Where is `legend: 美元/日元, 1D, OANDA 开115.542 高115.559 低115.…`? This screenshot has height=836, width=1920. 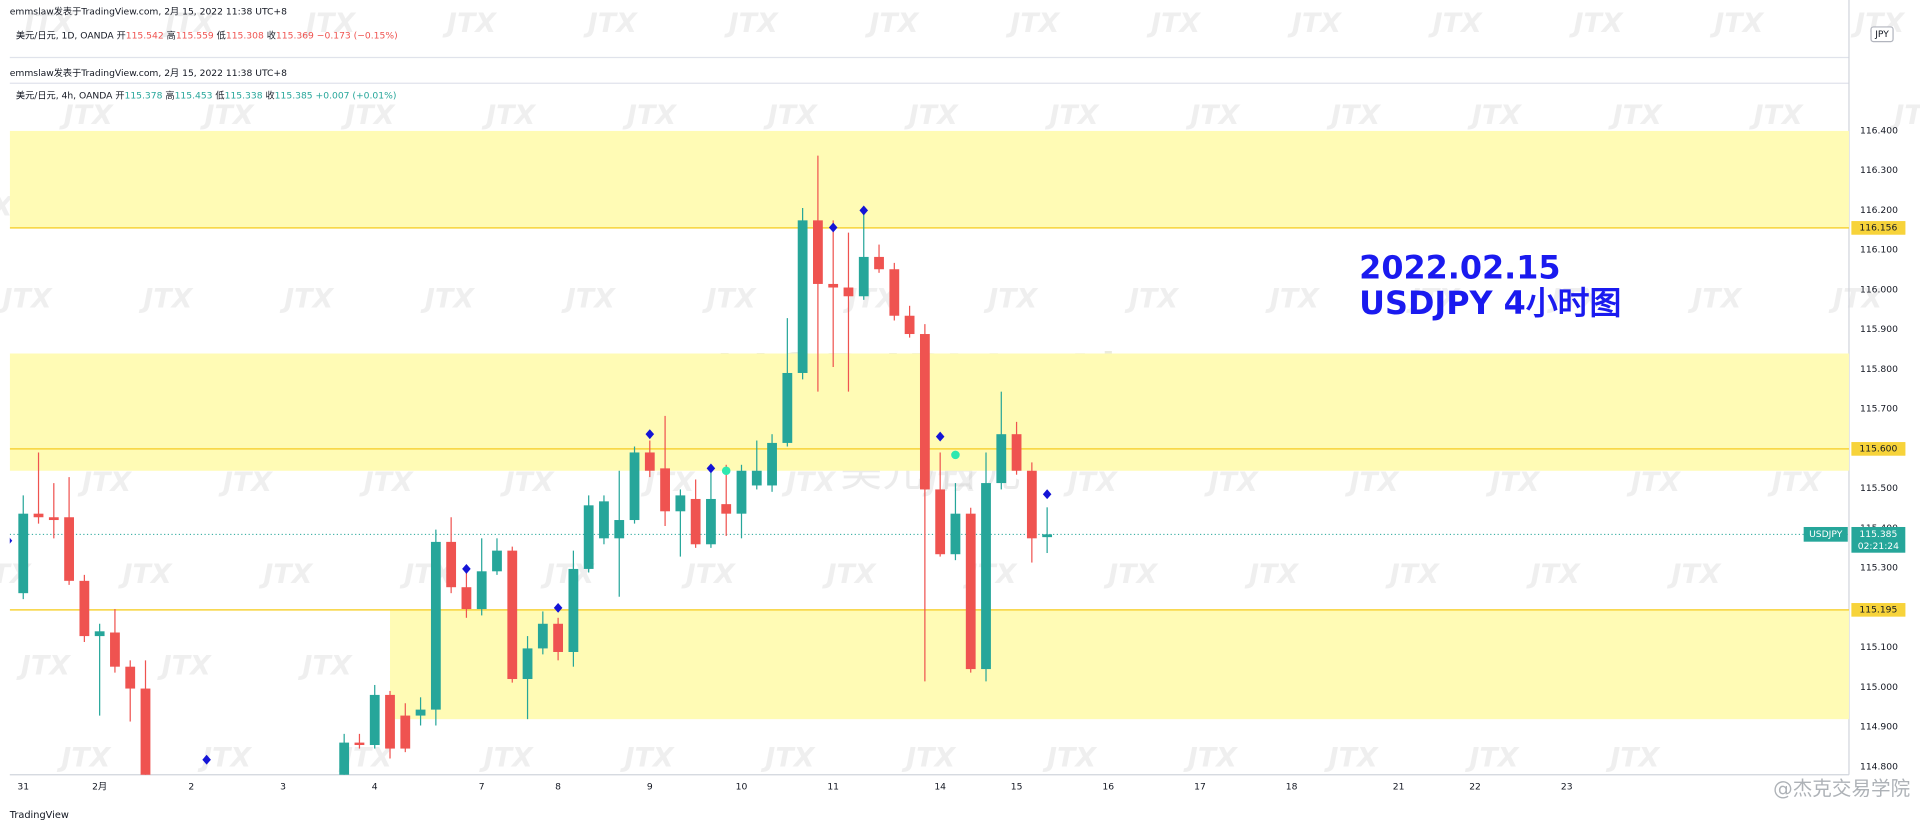
legend: 美元/日元, 1D, OANDA 开115.542 高115.559 低115.… is located at coordinates (207, 35).